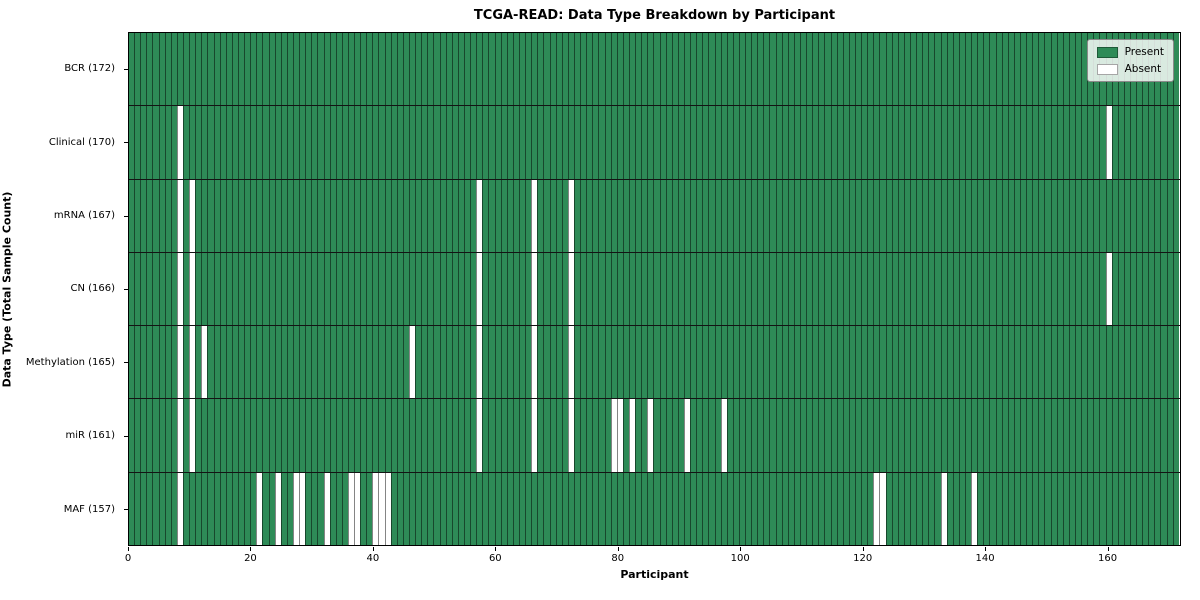  Describe the element at coordinates (250, 558) in the screenshot. I see `x-tick-label: 20` at that location.